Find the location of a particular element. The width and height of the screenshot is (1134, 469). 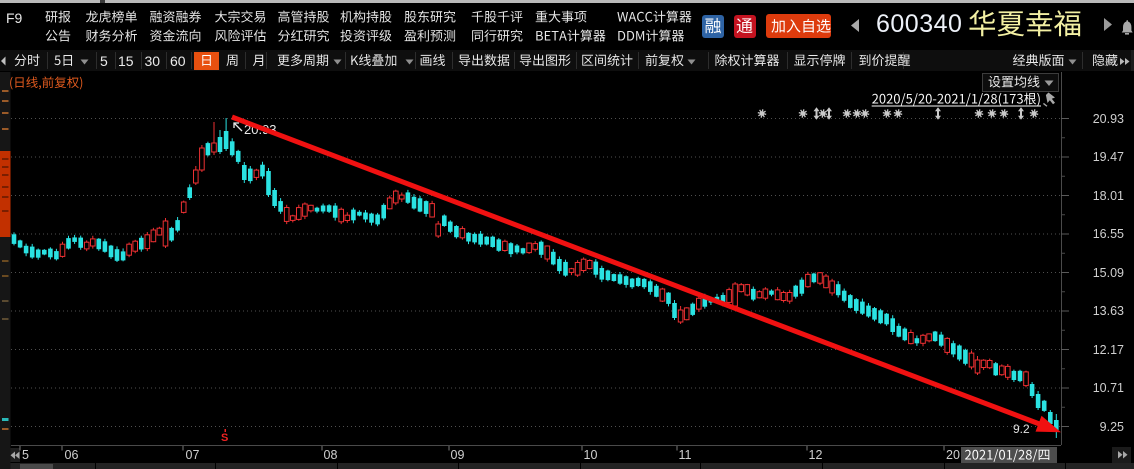

svg-text: S is located at coordinates (224, 438).